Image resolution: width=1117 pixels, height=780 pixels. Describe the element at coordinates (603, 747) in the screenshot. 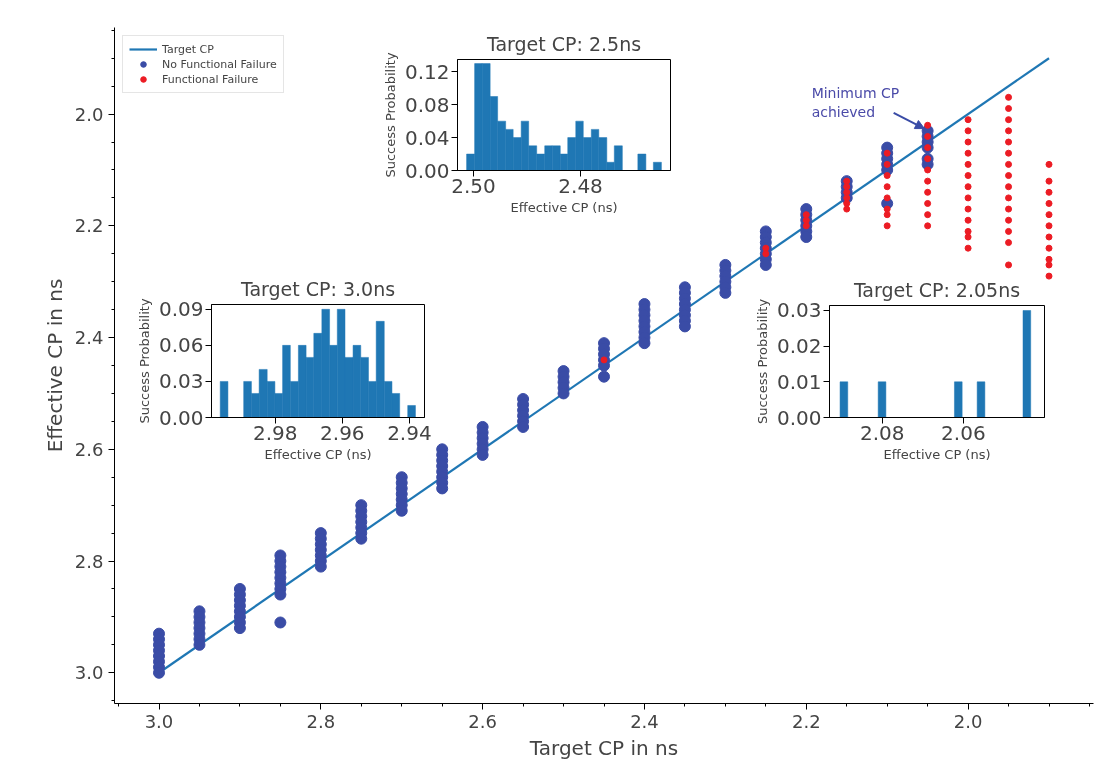

I see `x-axis-title: Target CP in ns` at that location.